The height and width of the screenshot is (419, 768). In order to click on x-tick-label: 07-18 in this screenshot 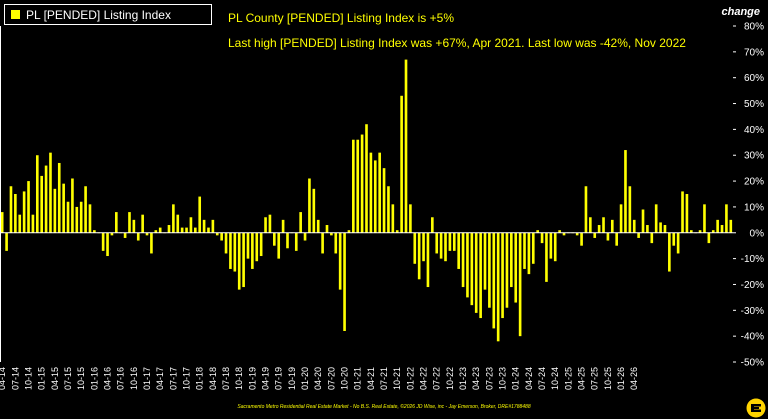, I will do `click(226, 378)`.